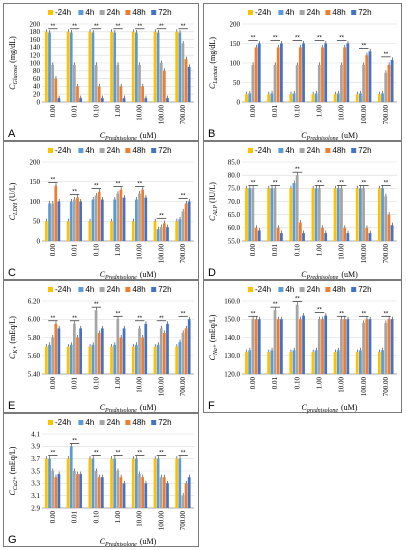 This screenshot has height=550, width=406. I want to click on y-tick-label: 6.00, so click(34, 320).